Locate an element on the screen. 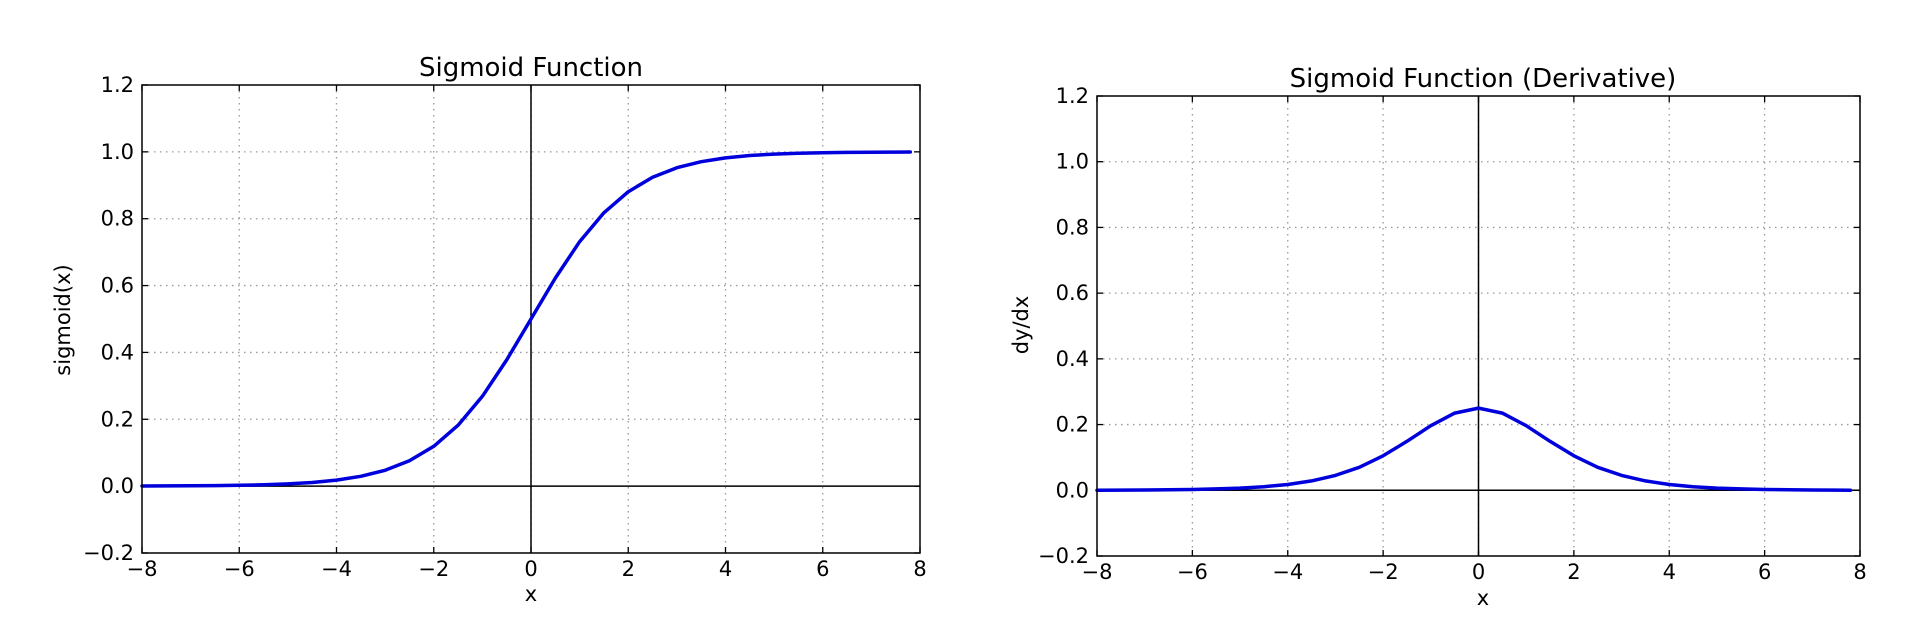 The width and height of the screenshot is (1908, 636). series-line is located at coordinates (1474, 449).